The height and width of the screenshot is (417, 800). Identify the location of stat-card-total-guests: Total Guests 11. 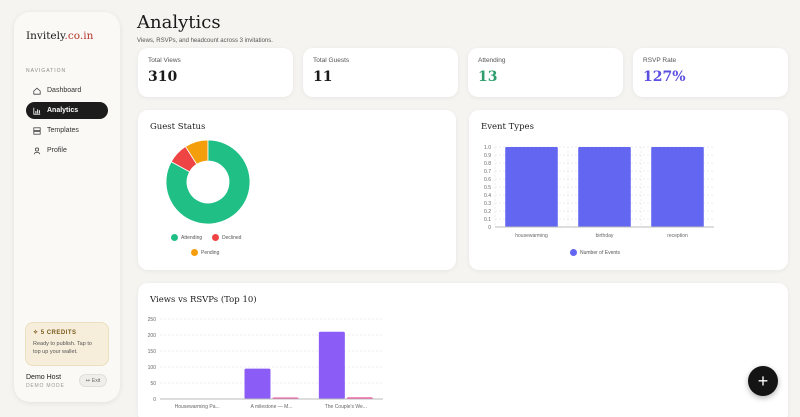
(380, 72).